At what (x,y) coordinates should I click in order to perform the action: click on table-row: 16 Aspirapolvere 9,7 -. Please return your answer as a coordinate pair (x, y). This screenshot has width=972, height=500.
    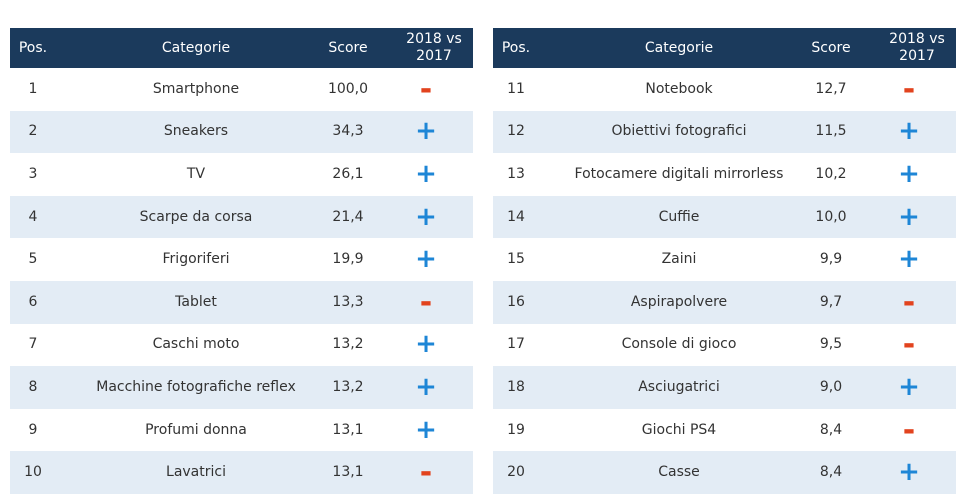
    Looking at the image, I should click on (724, 302).